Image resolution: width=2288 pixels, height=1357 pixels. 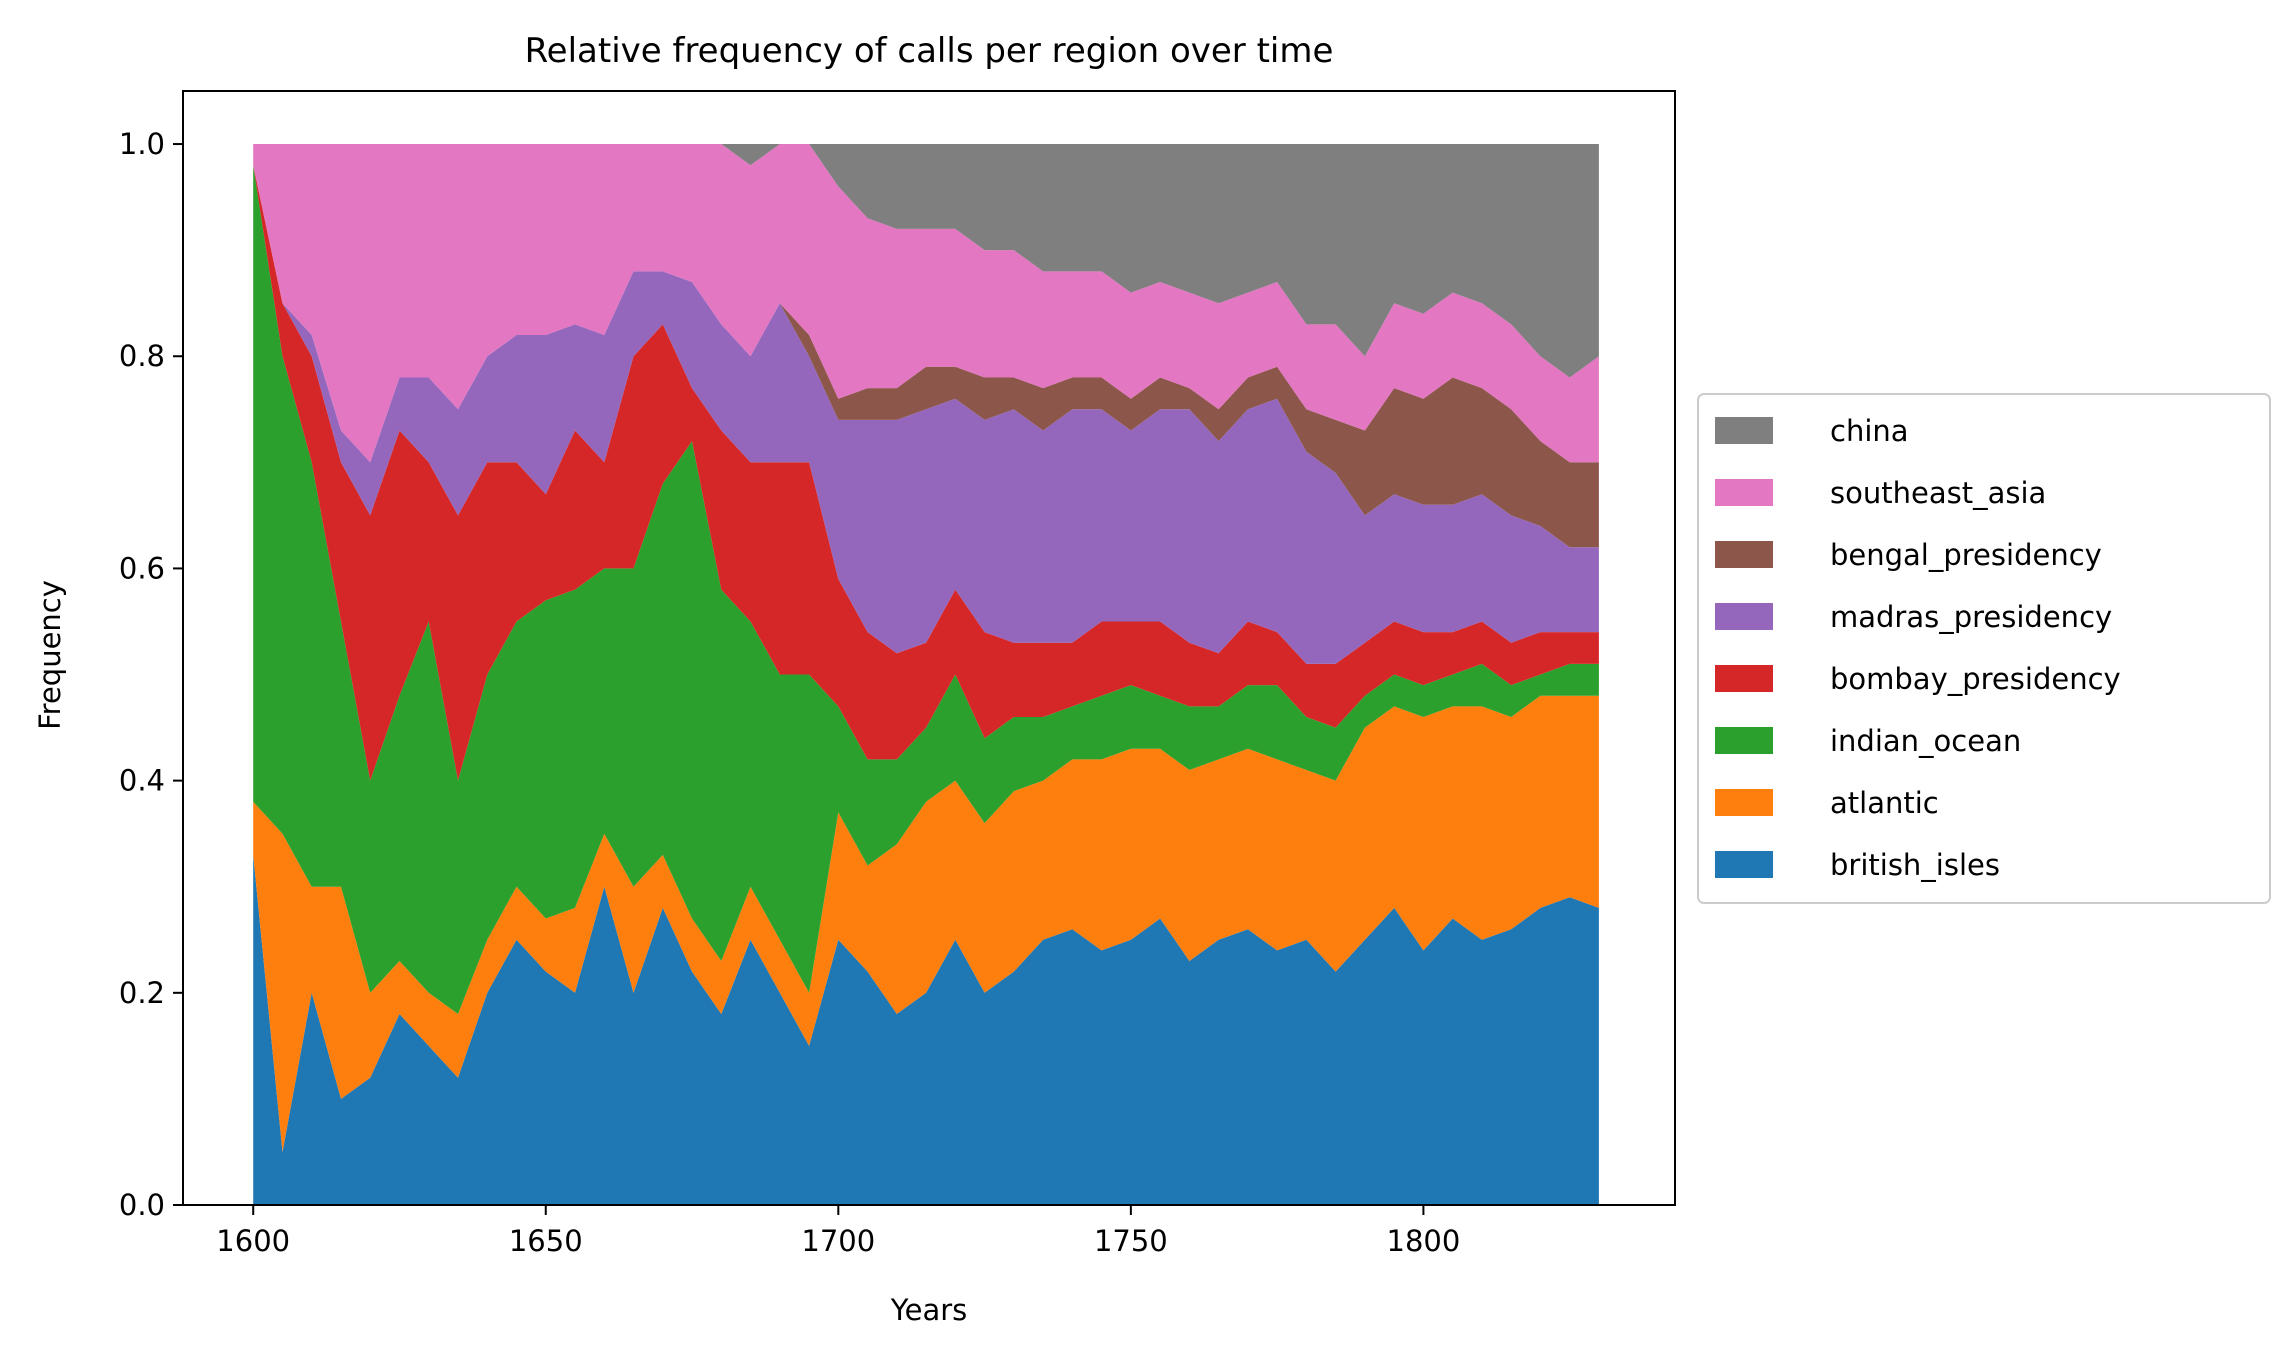 I want to click on legend-swatch-madras-presidency, so click(x=1744, y=616).